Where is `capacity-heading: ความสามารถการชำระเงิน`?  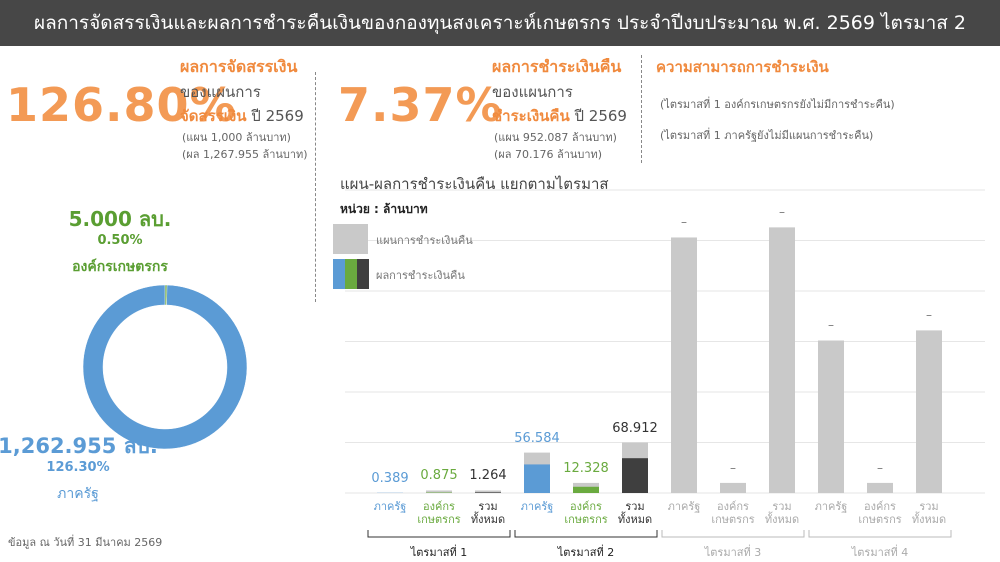 capacity-heading: ความสามารถการชำระเงิน is located at coordinates (742, 67).